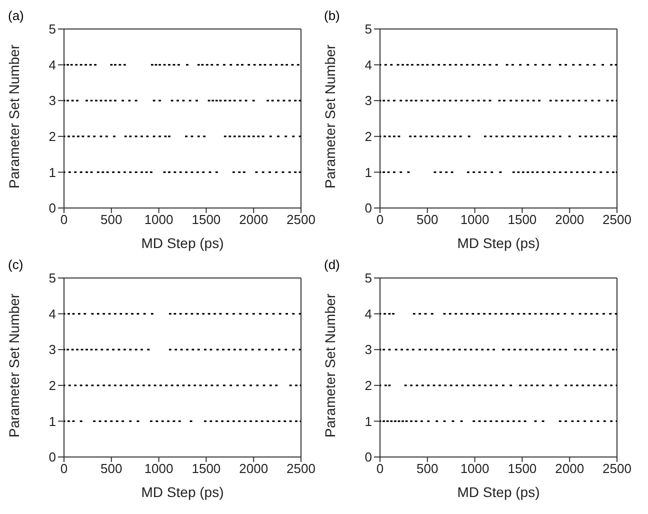  Describe the element at coordinates (16, 15) in the screenshot. I see `chart-title: (a)` at that location.